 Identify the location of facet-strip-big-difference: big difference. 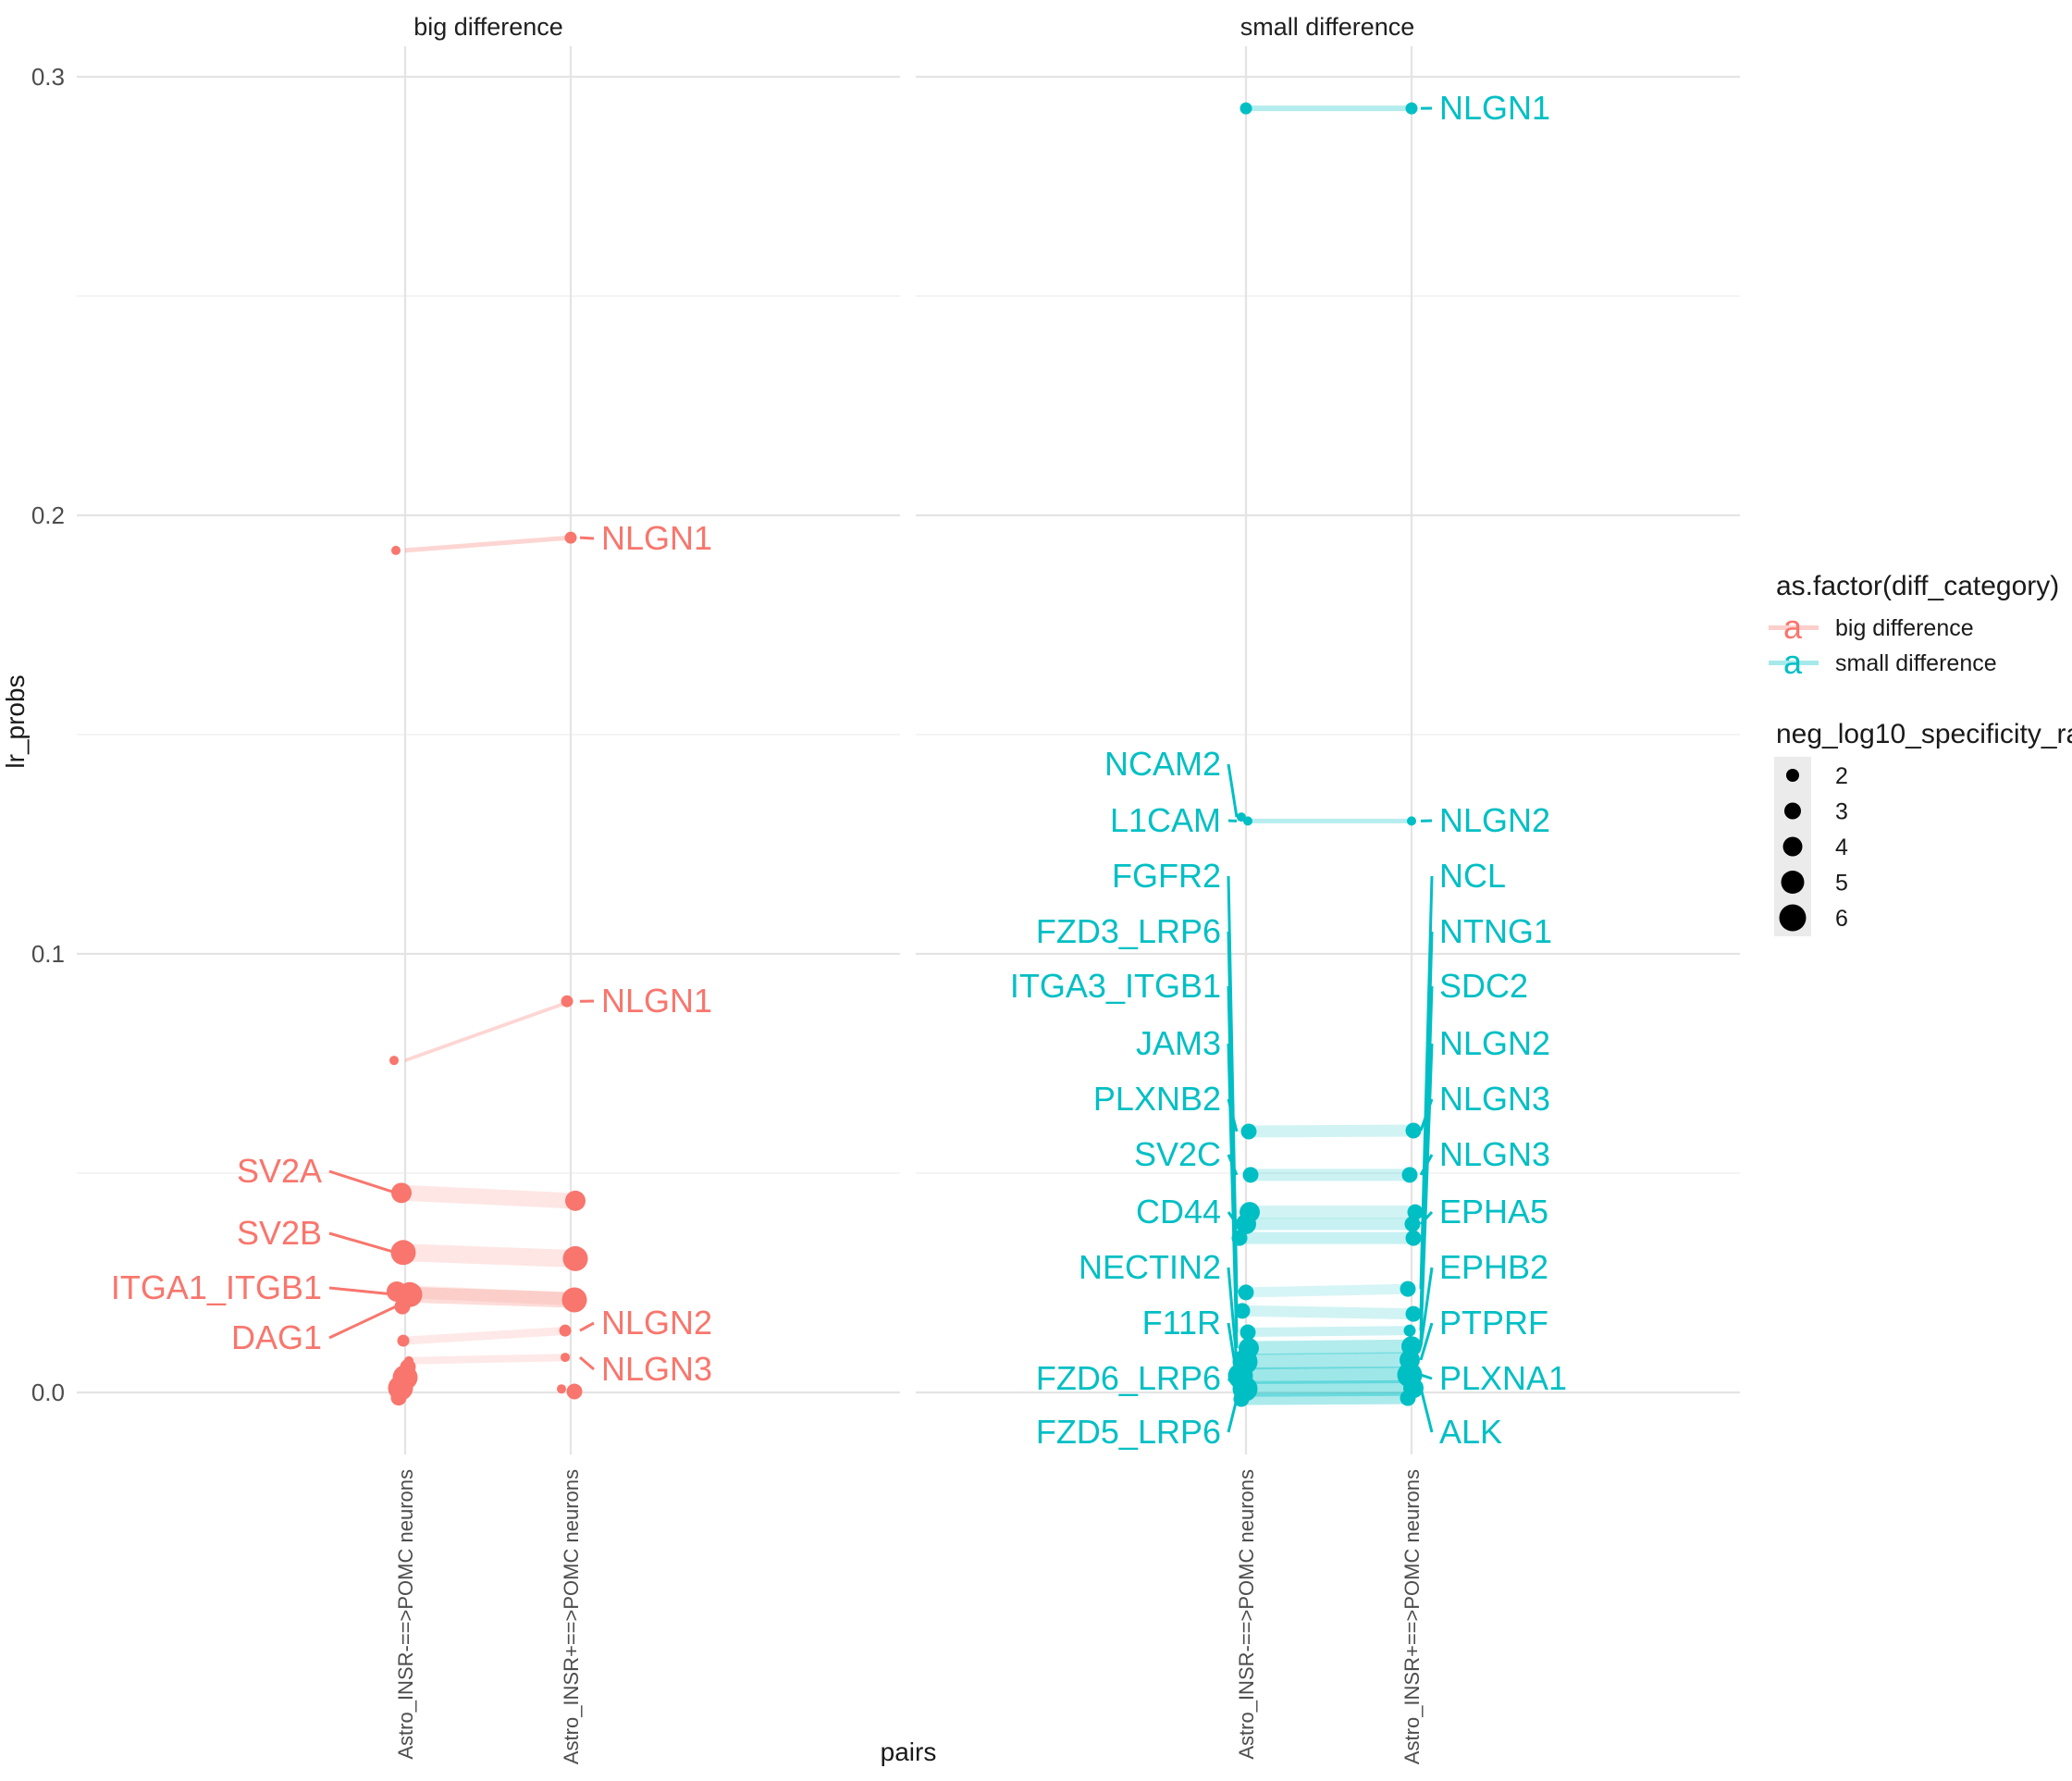
(488, 27).